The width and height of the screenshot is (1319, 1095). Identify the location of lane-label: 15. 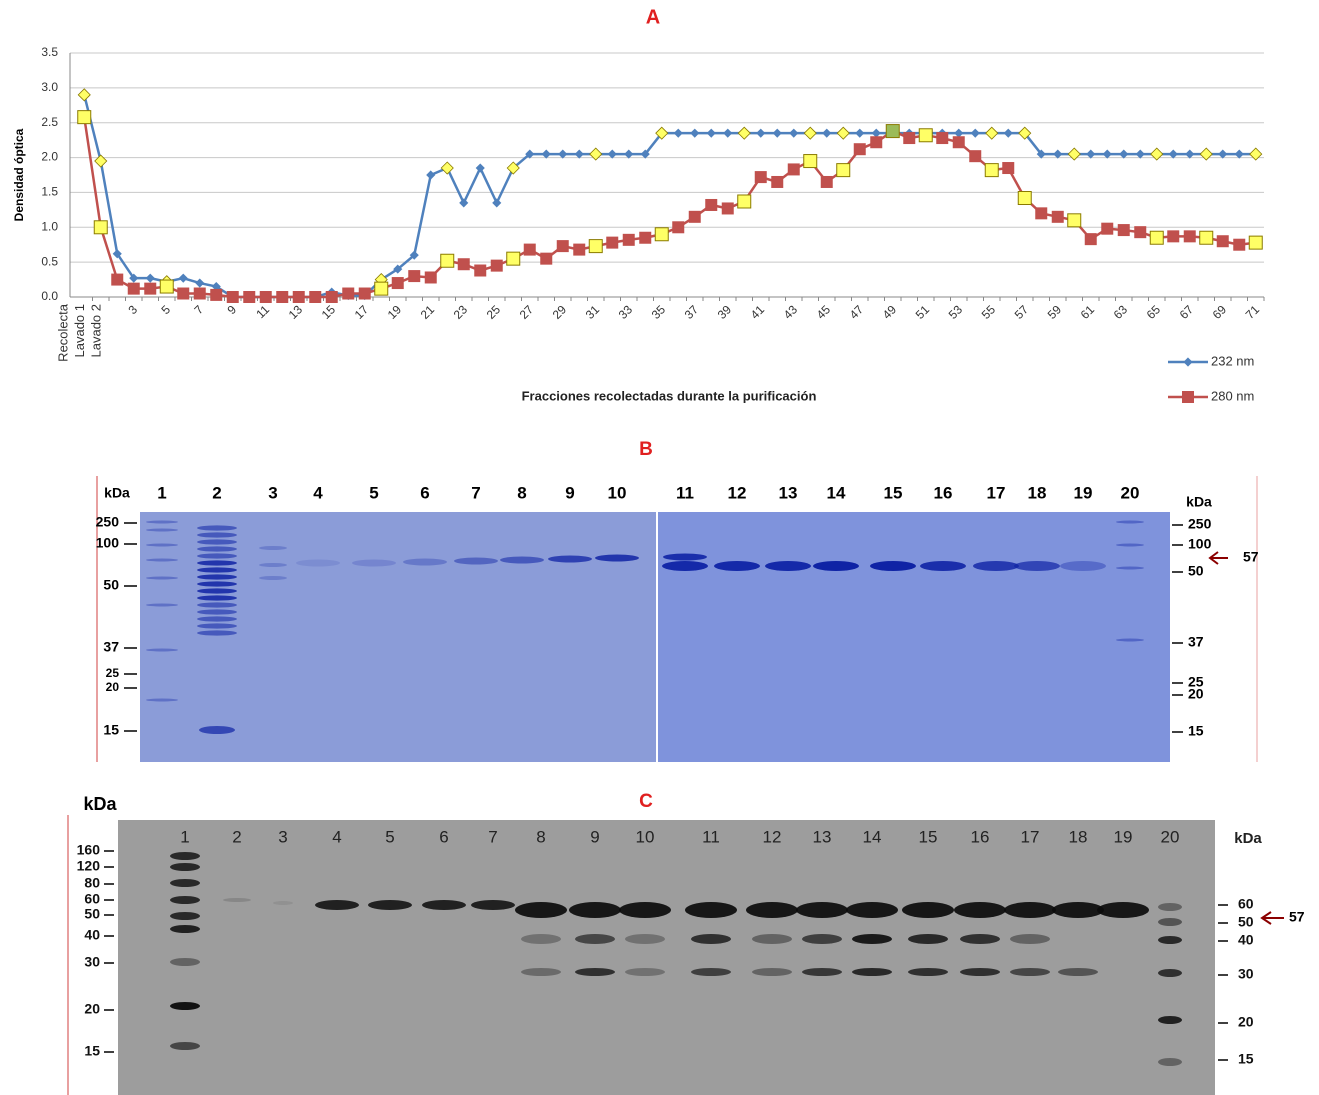
(893, 492).